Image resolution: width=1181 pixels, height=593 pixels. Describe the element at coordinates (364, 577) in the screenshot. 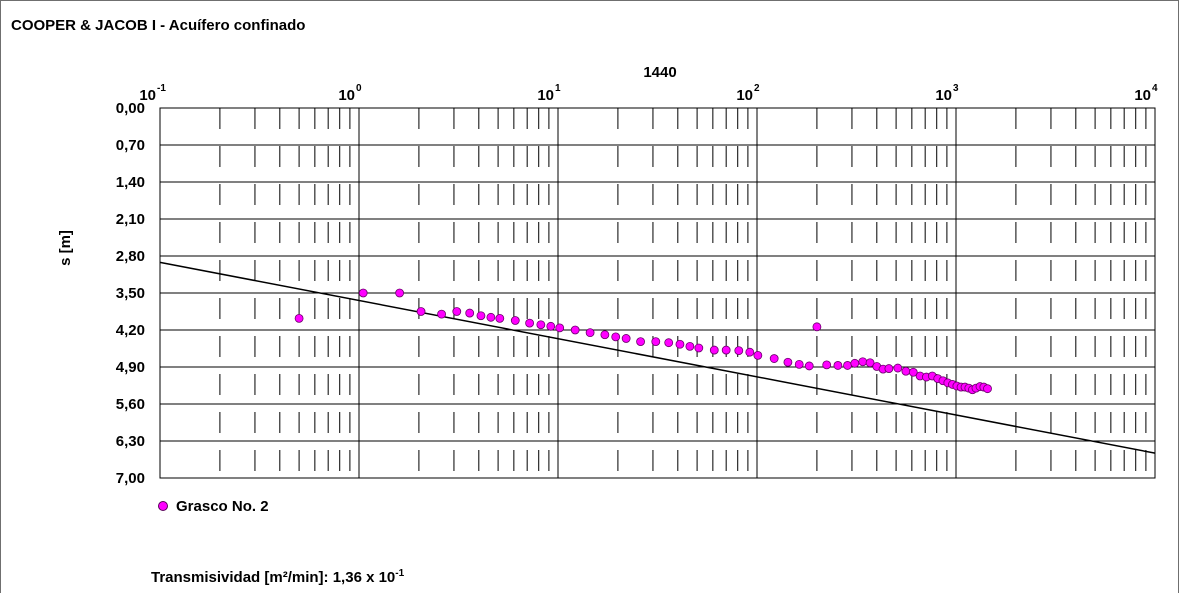

I see `transmissivity-mantissa: 1,36 x 10` at that location.